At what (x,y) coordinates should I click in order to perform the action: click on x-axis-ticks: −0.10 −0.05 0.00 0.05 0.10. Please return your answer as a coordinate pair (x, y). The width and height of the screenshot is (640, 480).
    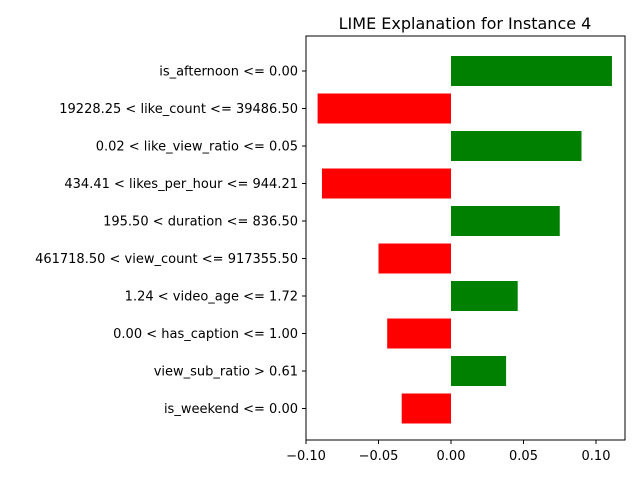
    Looking at the image, I should click on (448, 452).